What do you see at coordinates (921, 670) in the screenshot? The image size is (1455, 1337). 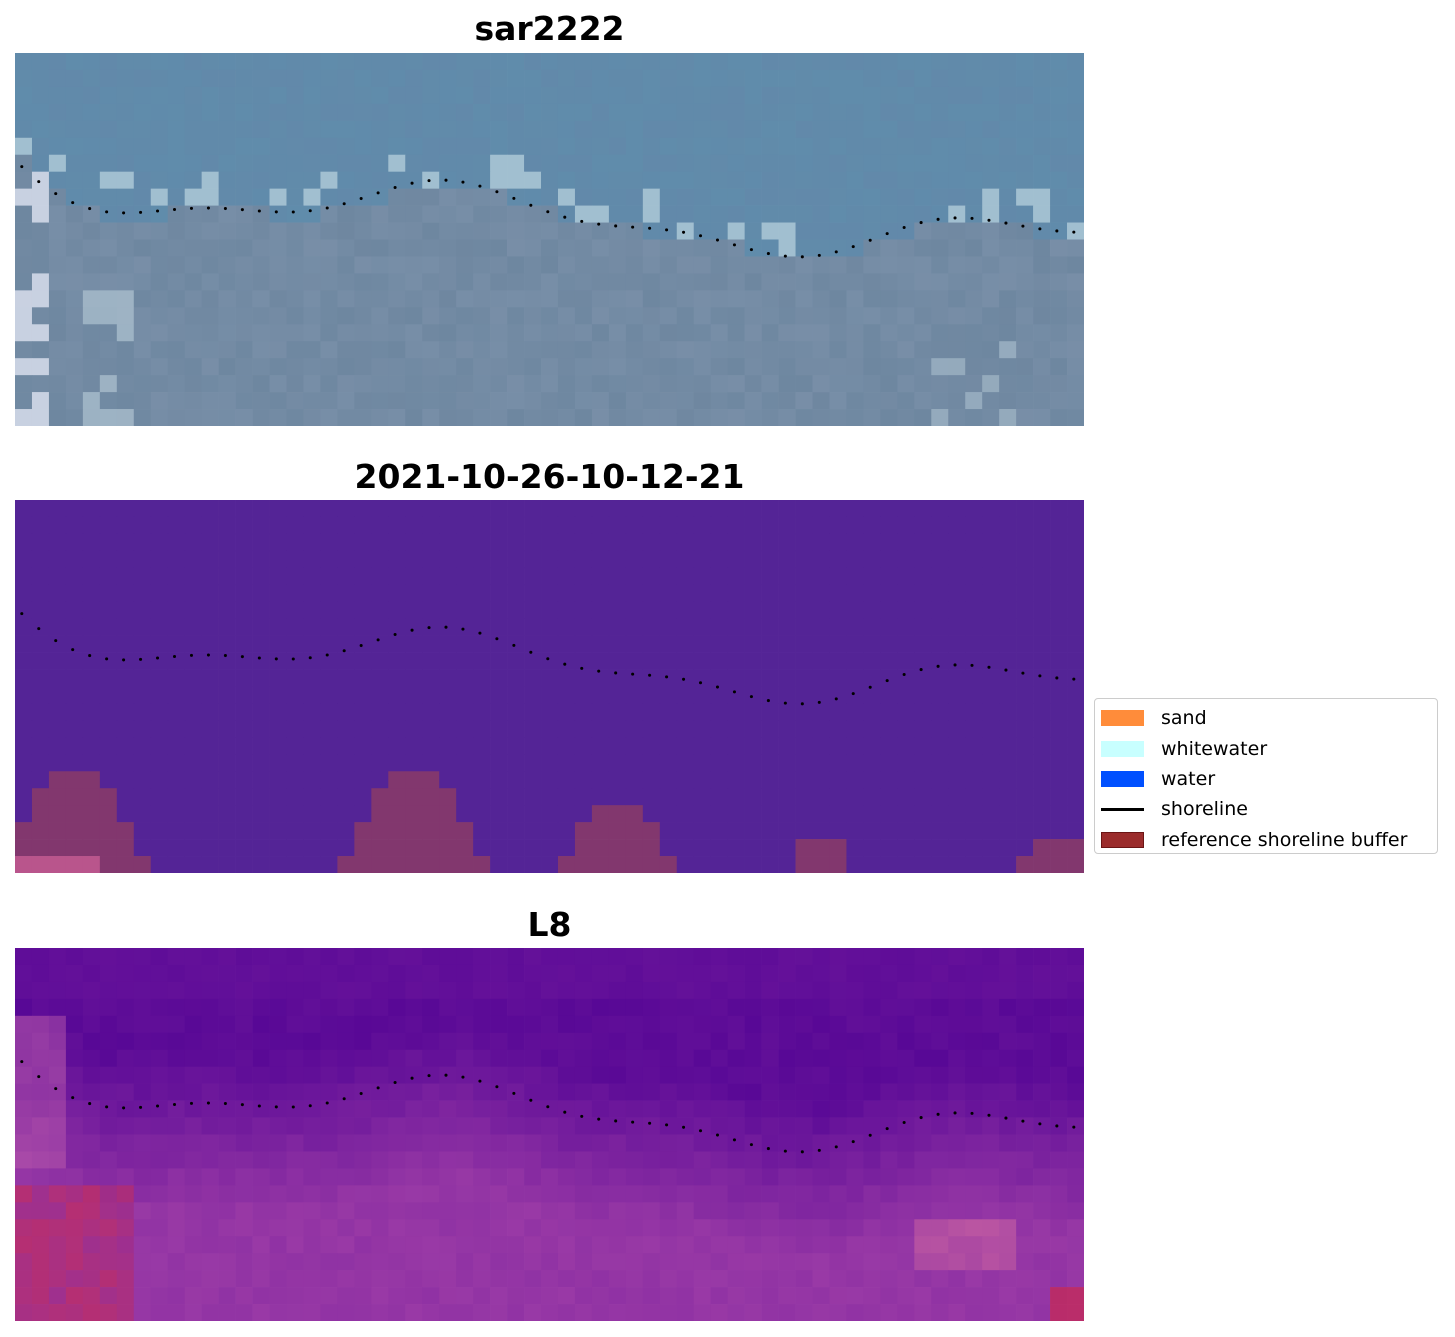 I see `shoreline-point` at bounding box center [921, 670].